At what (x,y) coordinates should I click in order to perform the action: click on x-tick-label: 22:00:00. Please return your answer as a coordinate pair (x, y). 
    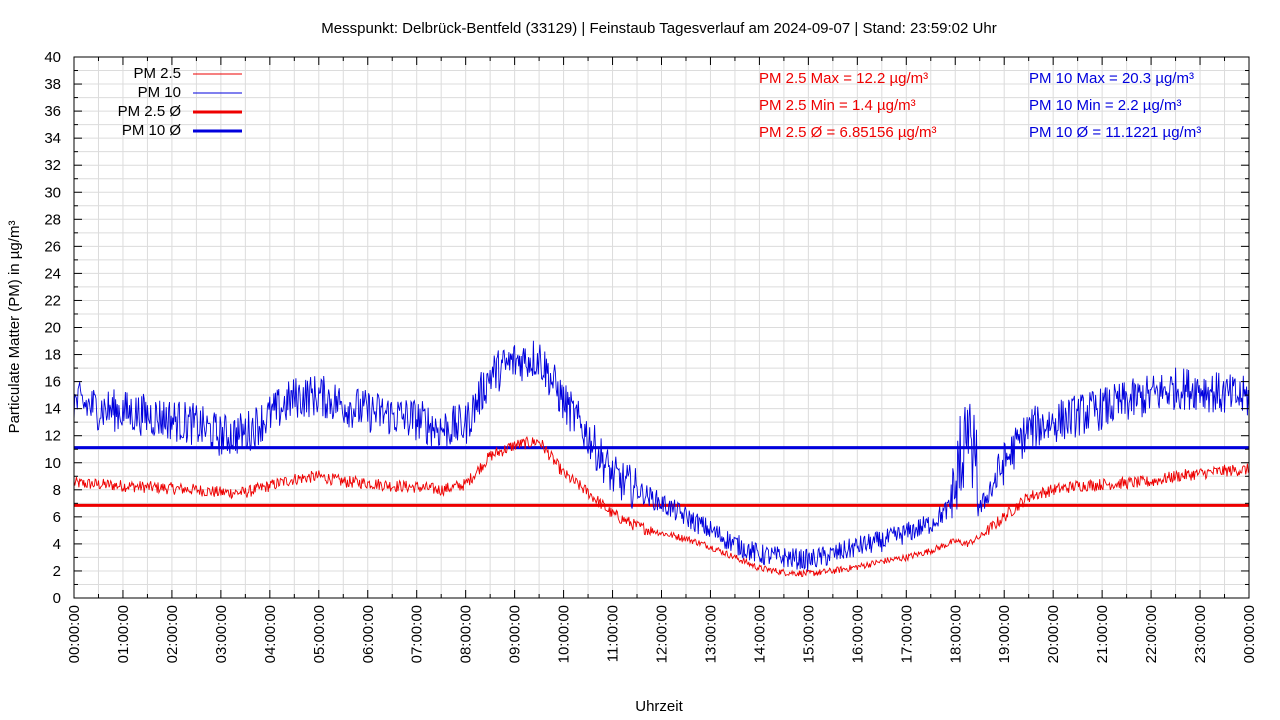
    Looking at the image, I should click on (1151, 634).